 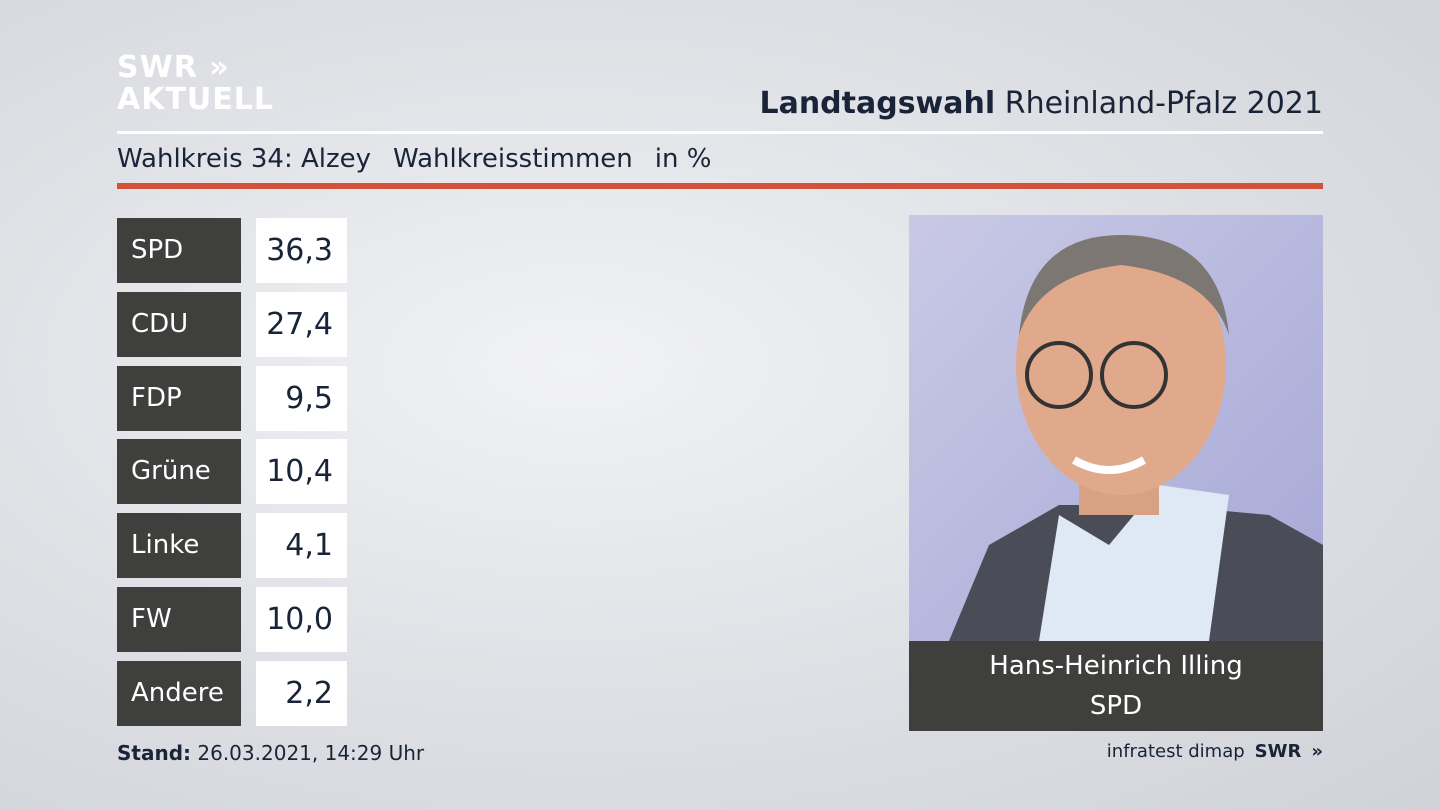 What do you see at coordinates (301, 546) in the screenshot?
I see `party-value: 4,1` at bounding box center [301, 546].